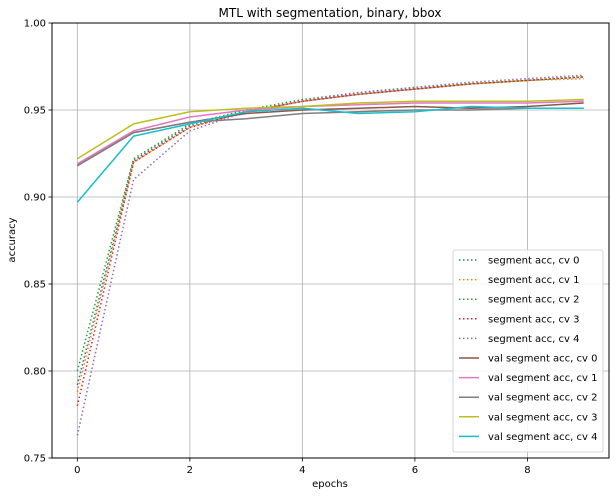 The height and width of the screenshot is (496, 615). Describe the element at coordinates (533, 280) in the screenshot. I see `legend-label: segment acc, cv 1` at that location.